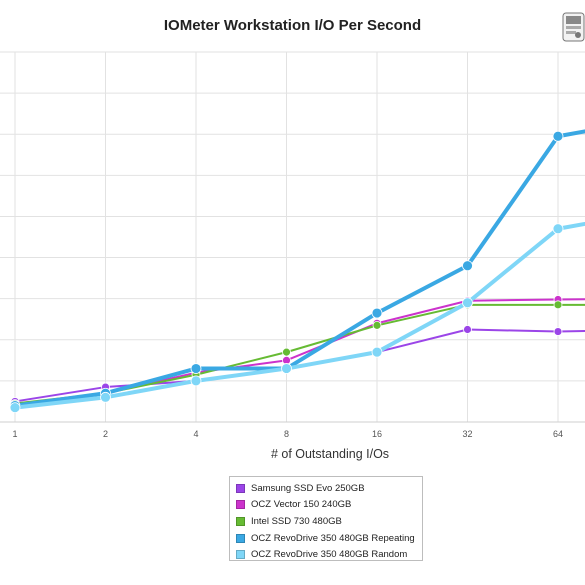 The width and height of the screenshot is (585, 585). Describe the element at coordinates (105, 434) in the screenshot. I see `x-tick-label: 2` at that location.